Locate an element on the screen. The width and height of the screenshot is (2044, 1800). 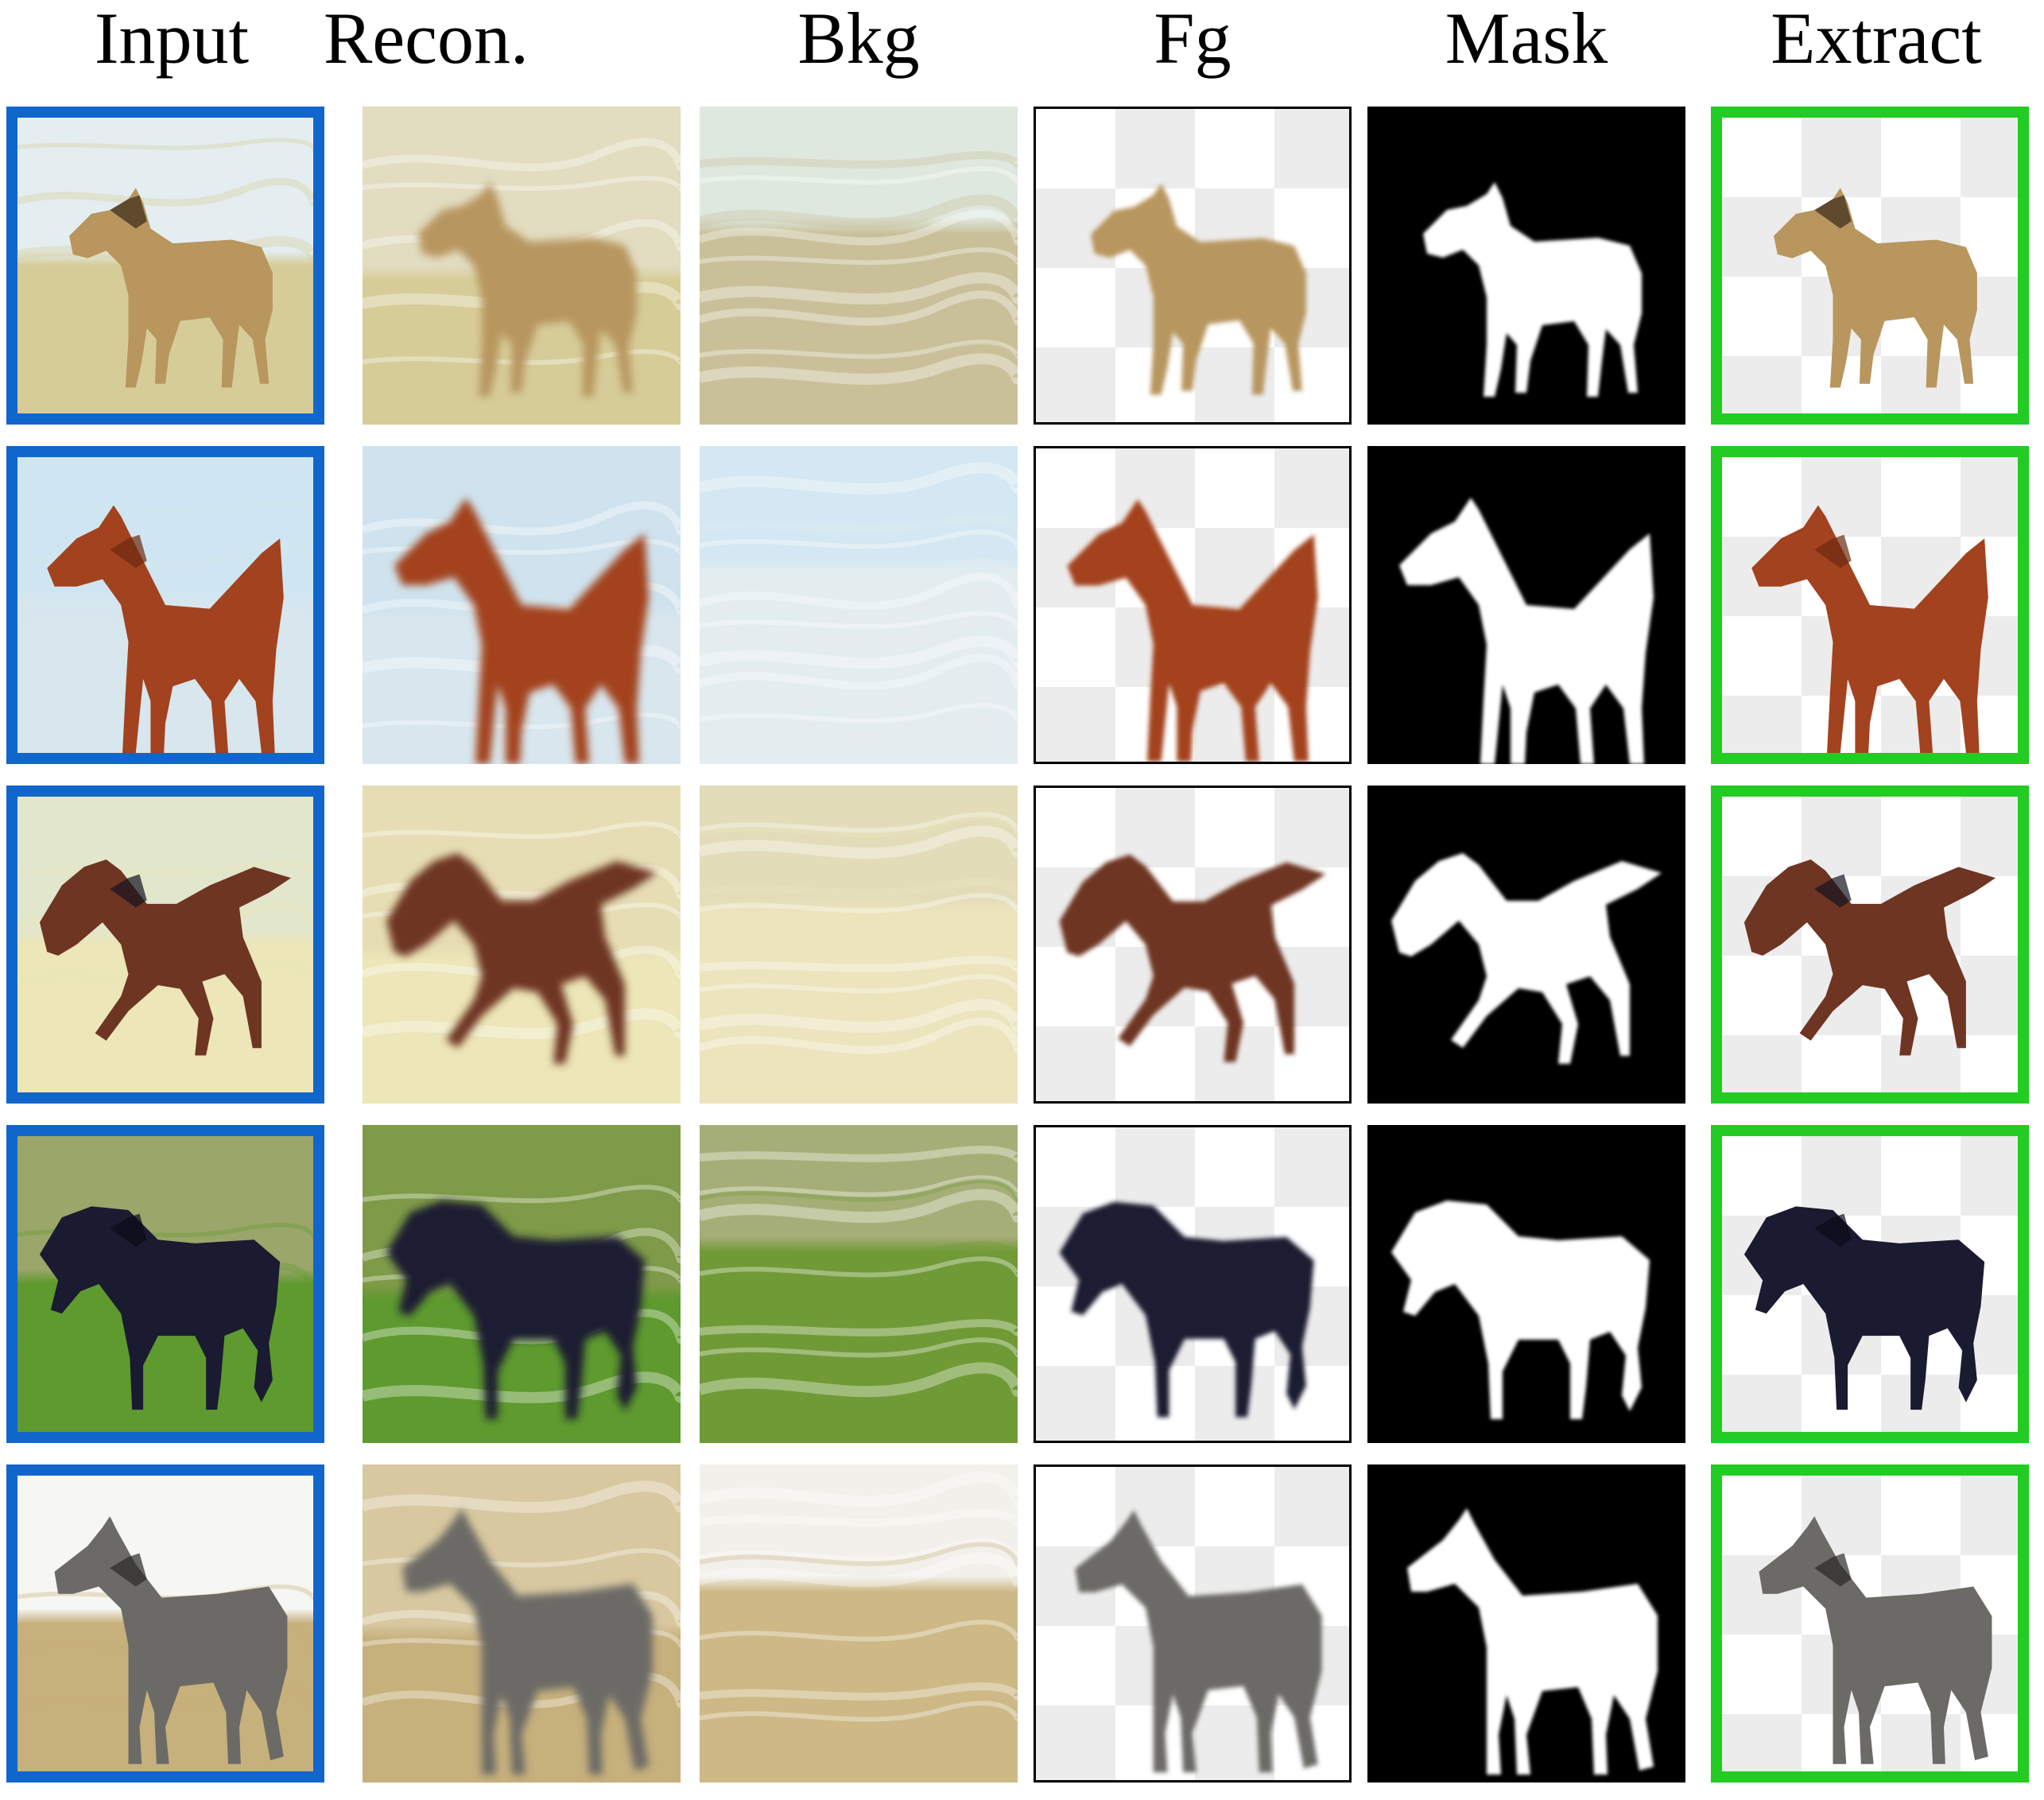
column-header-fg: Fg is located at coordinates (1192, 40).